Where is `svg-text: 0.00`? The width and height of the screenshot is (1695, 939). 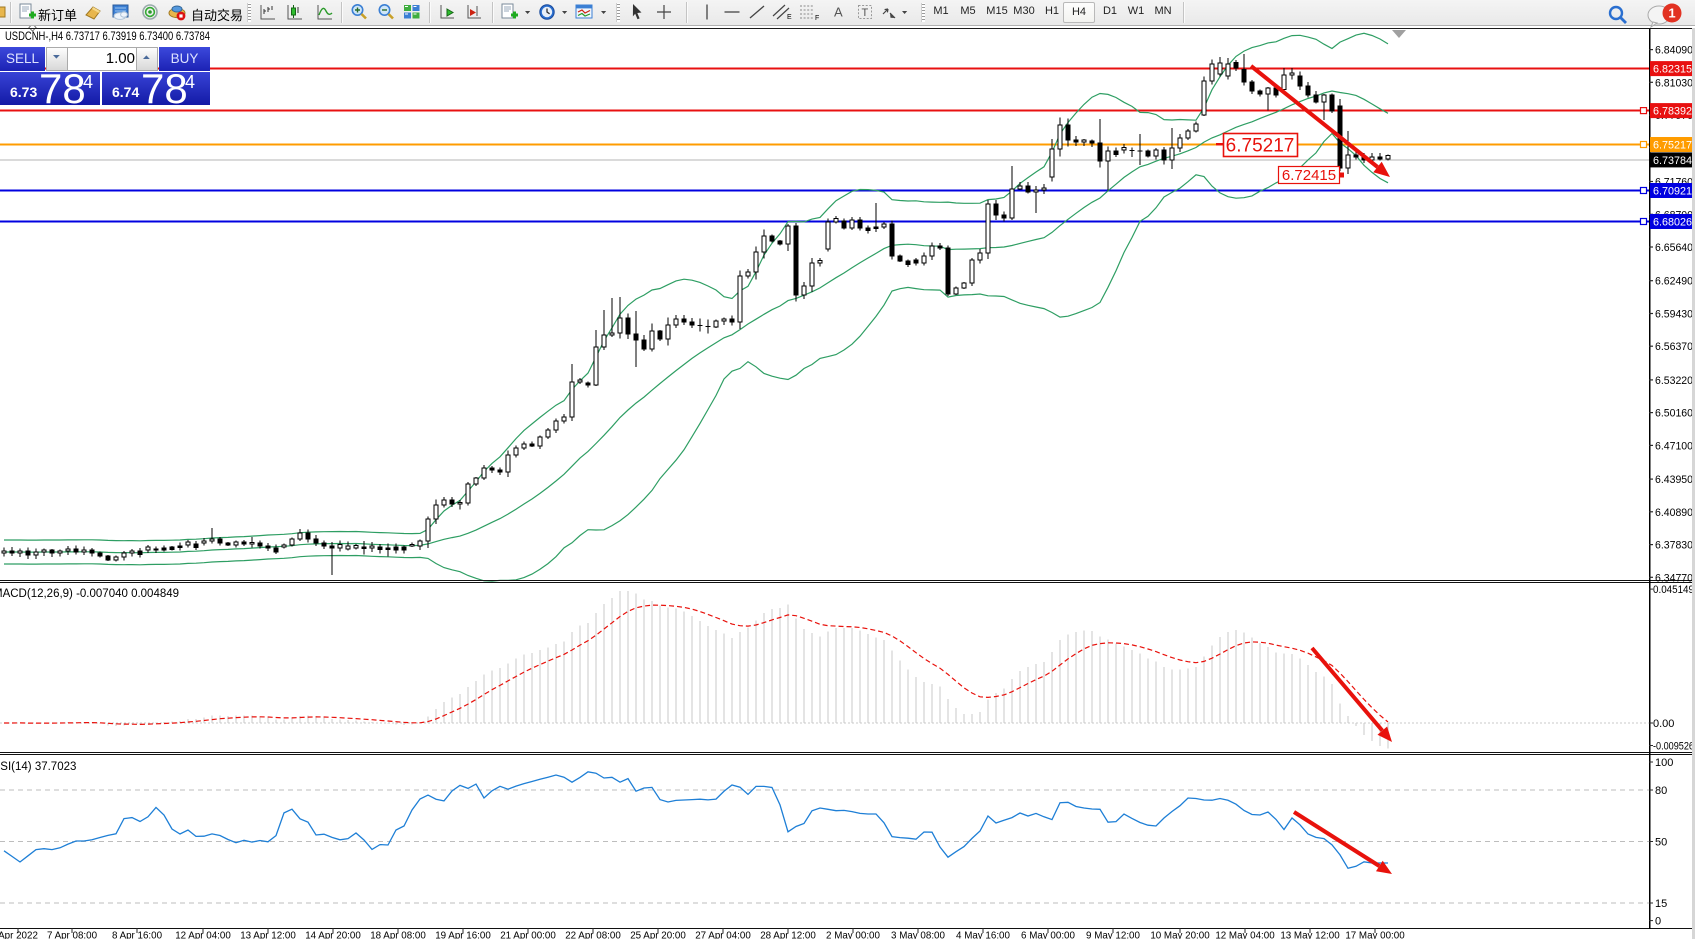 svg-text: 0.00 is located at coordinates (1663, 724).